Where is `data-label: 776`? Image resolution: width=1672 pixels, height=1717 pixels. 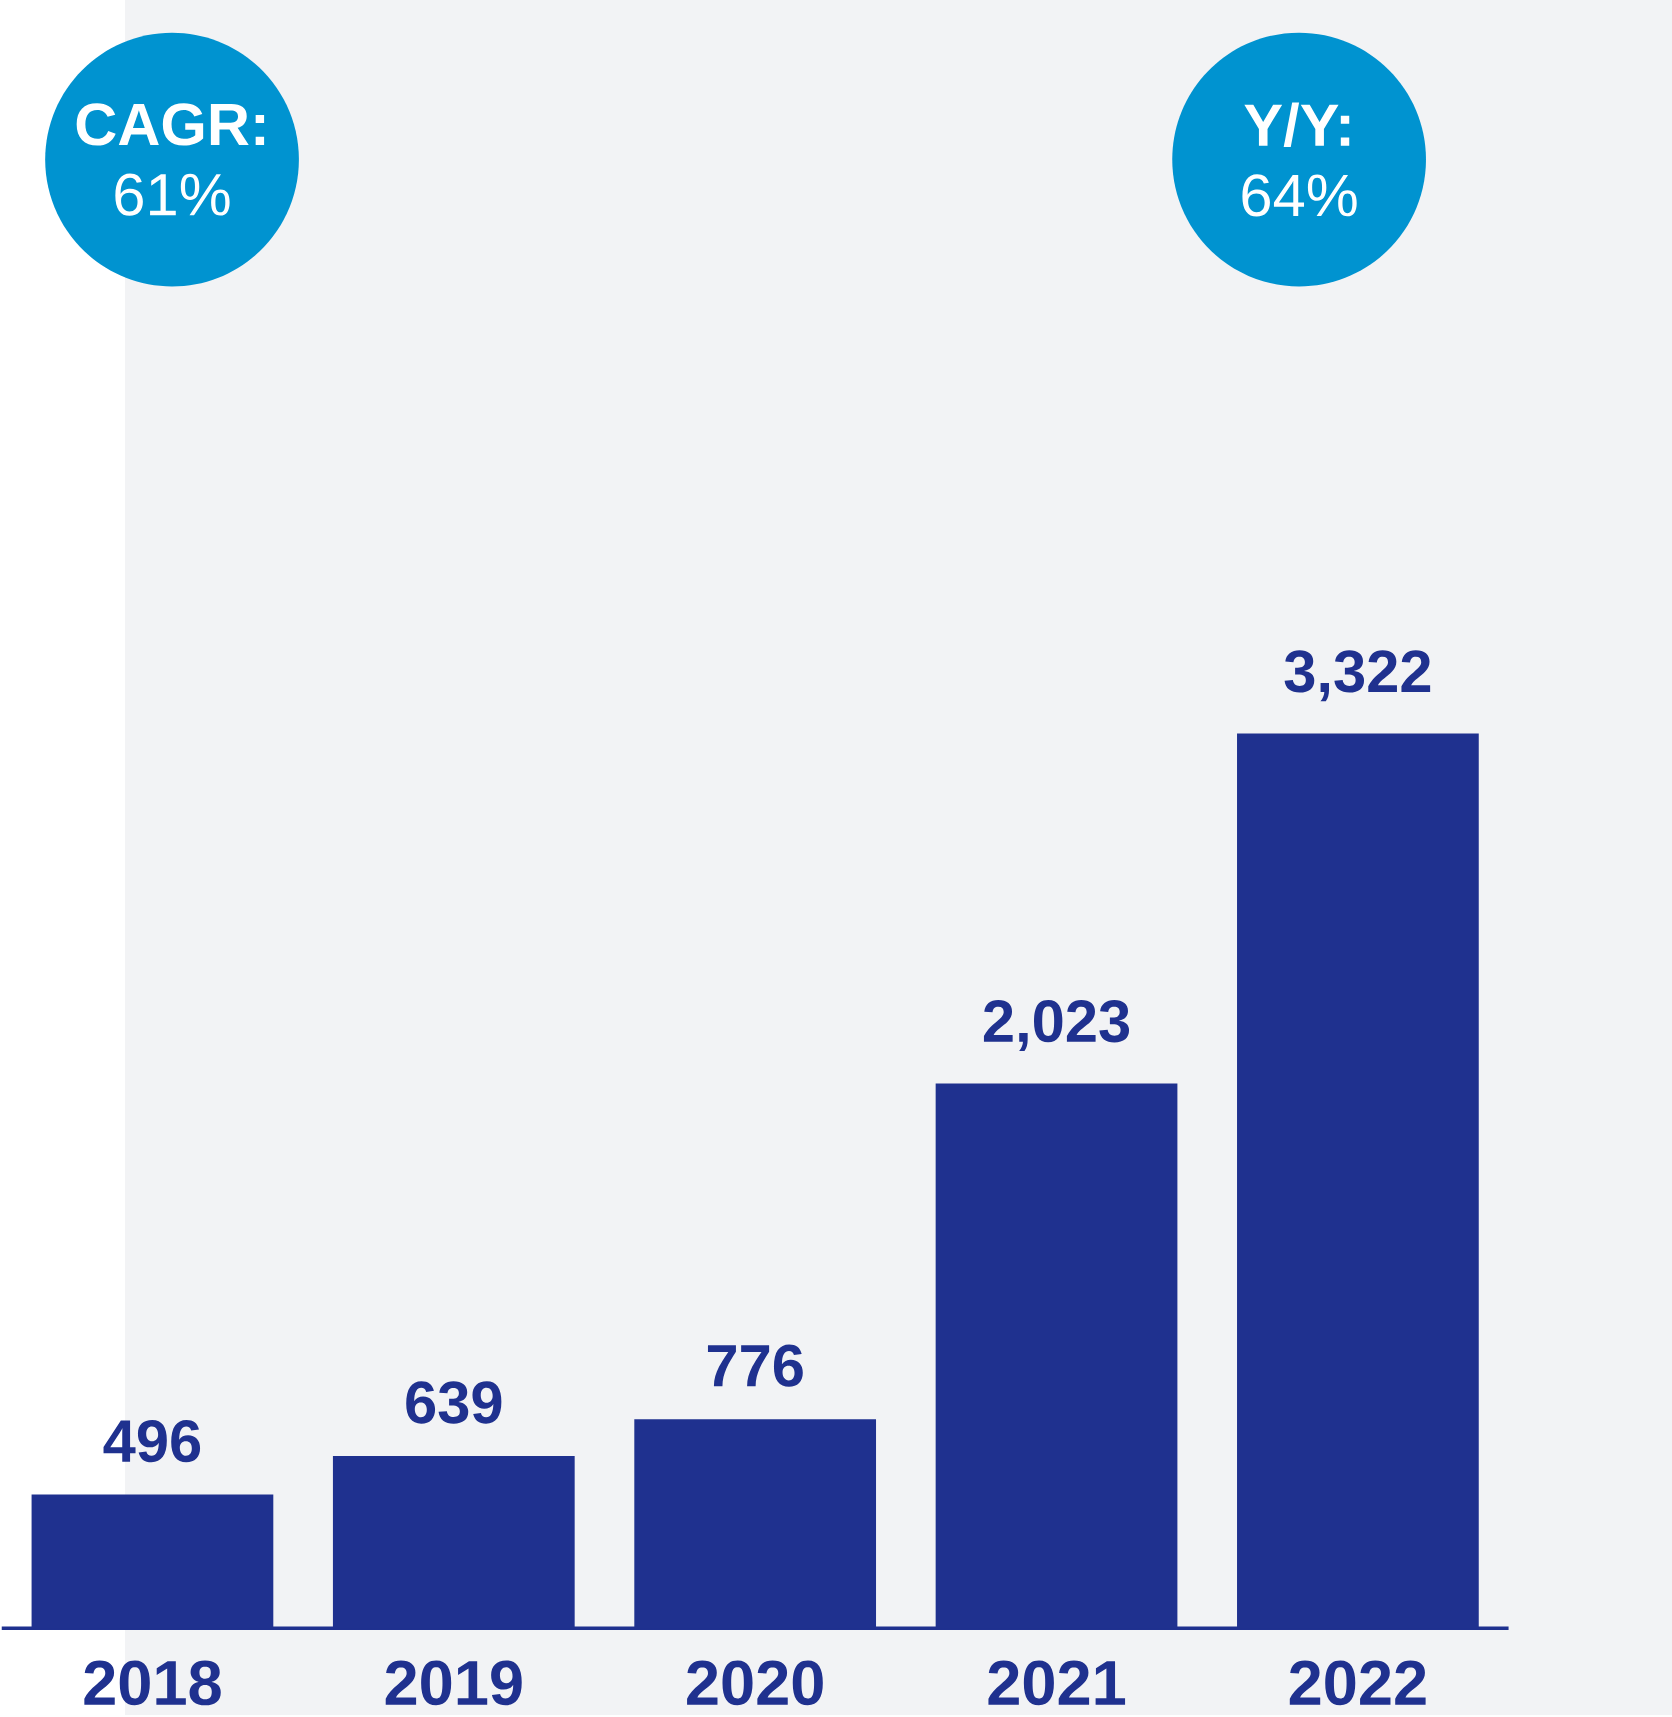 data-label: 776 is located at coordinates (755, 1365).